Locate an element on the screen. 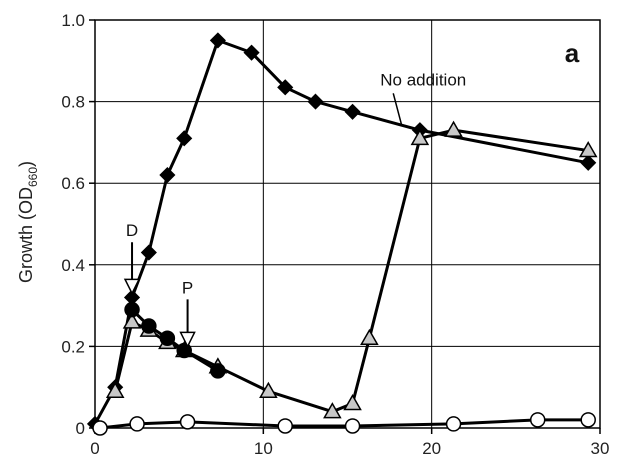 The width and height of the screenshot is (643, 464). y-axis-label-subscript: 660 is located at coordinates (33, 177).